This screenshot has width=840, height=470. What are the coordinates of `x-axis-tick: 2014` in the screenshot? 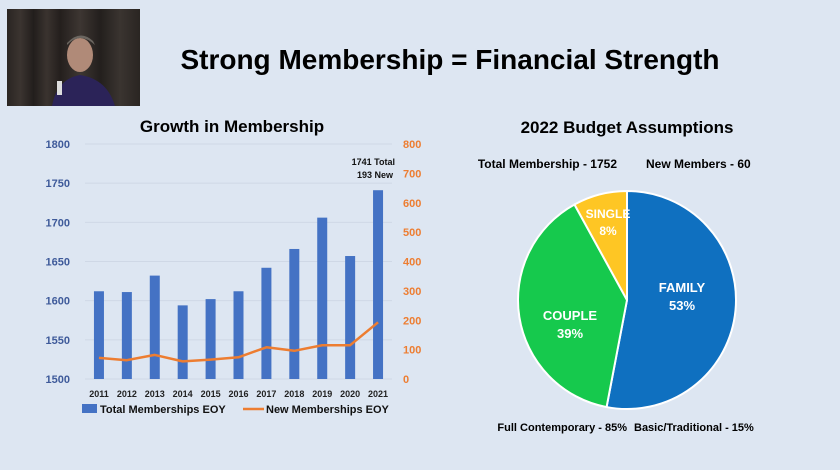 It's located at (183, 394).